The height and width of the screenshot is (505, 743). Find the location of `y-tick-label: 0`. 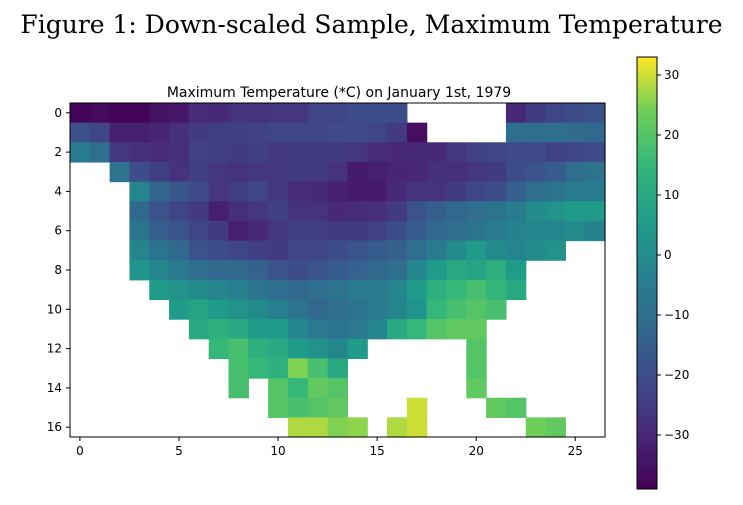

y-tick-label: 0 is located at coordinates (58, 113).